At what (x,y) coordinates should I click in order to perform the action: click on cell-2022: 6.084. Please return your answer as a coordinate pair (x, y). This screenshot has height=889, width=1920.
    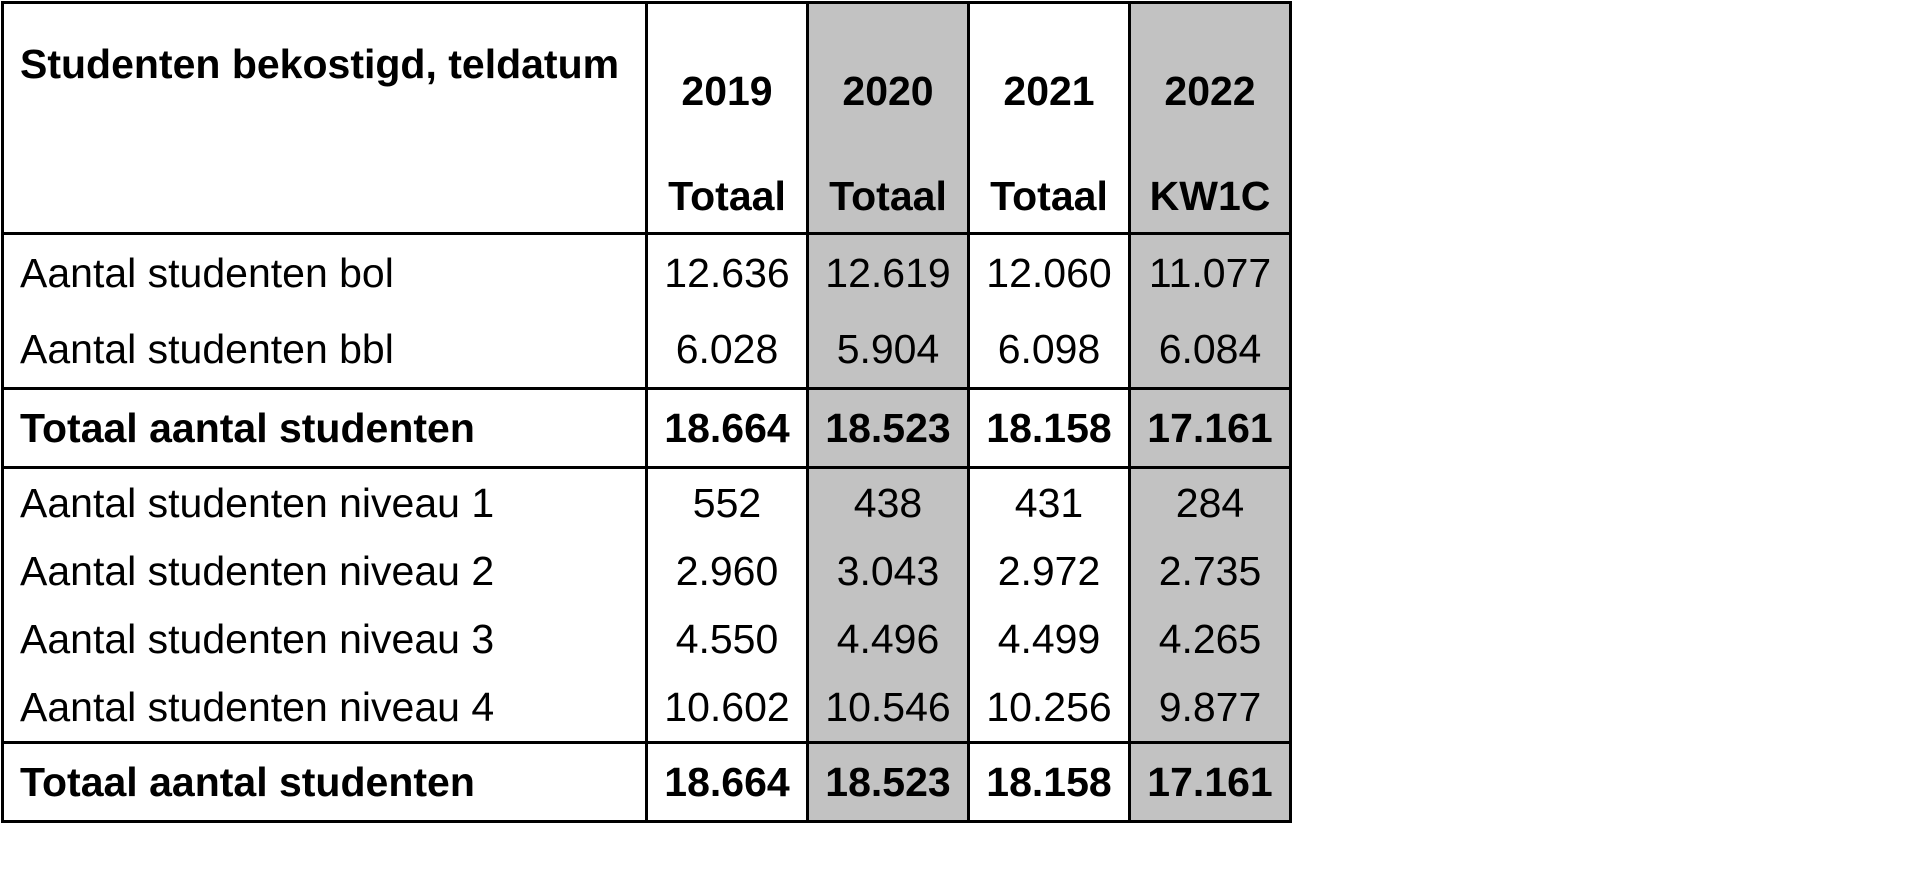
    Looking at the image, I should click on (1210, 350).